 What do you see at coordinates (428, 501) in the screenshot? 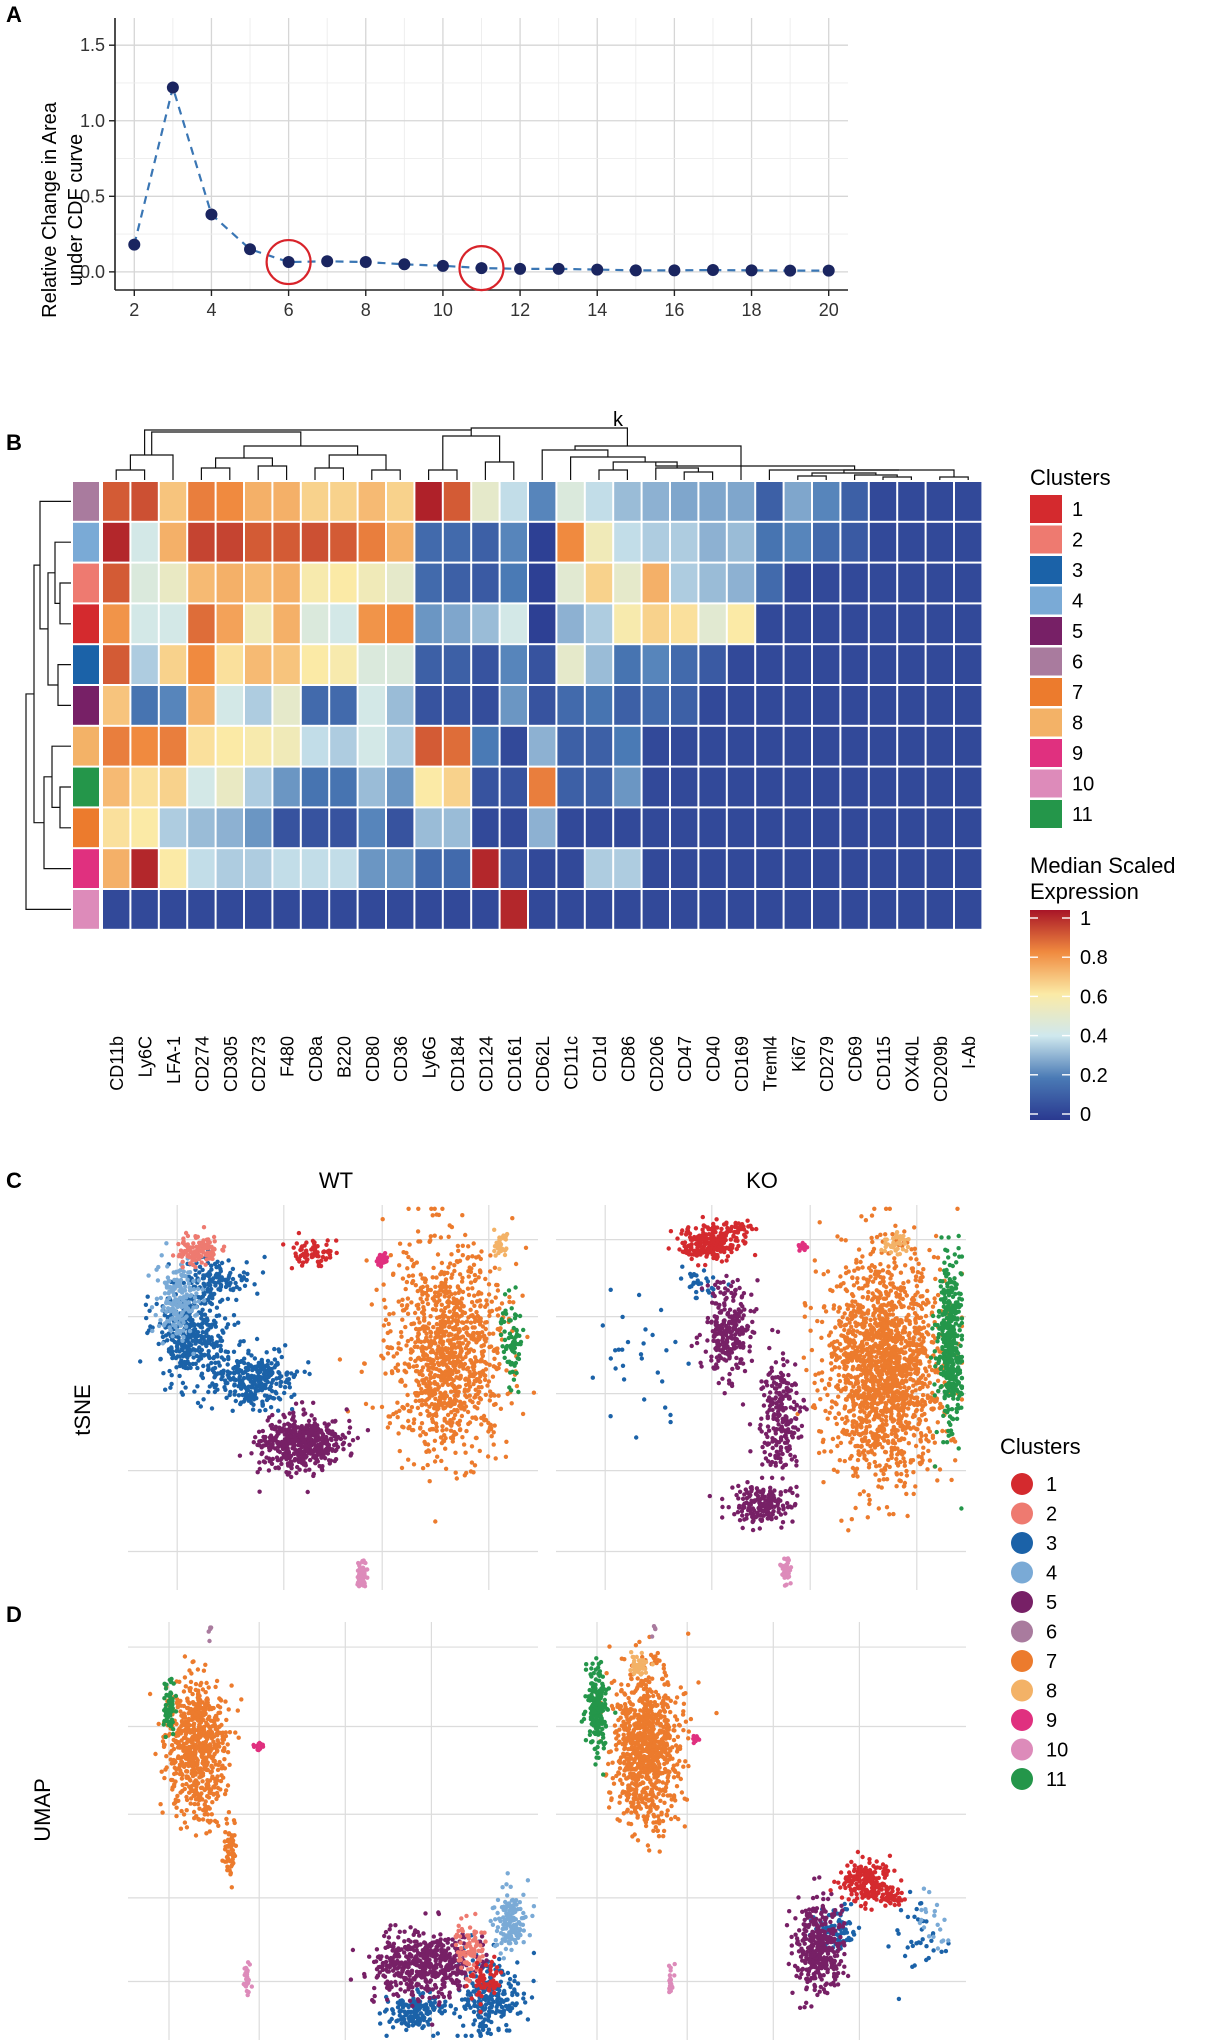
I see `heatmap-cell-c6-Ly6G` at bounding box center [428, 501].